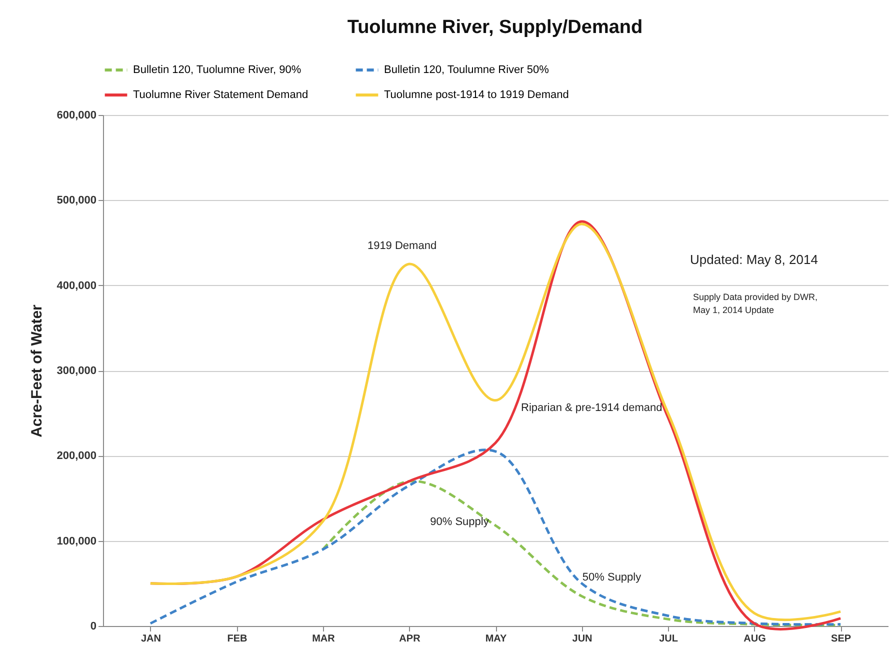 The height and width of the screenshot is (654, 890). What do you see at coordinates (460, 522) in the screenshot?
I see `annotation: 90% Supply` at bounding box center [460, 522].